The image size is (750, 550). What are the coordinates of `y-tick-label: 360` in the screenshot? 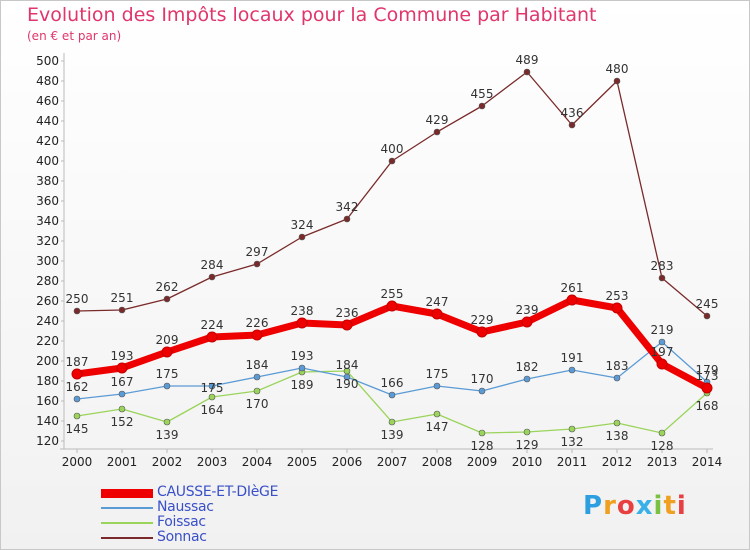 It's located at (47, 201).